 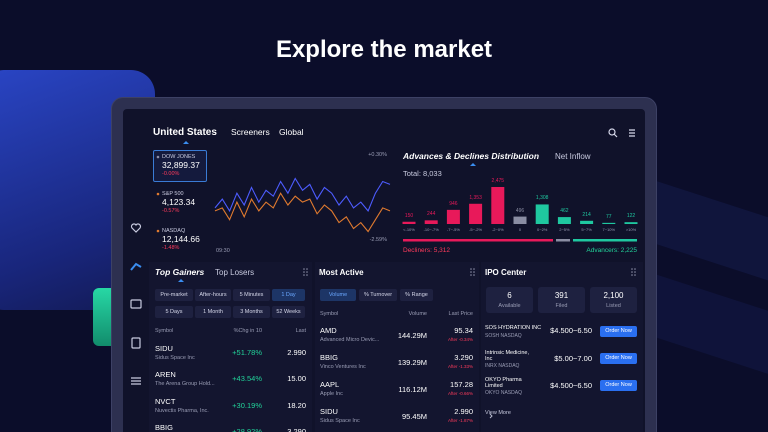 I want to click on row-last: 2.990, so click(x=296, y=352).